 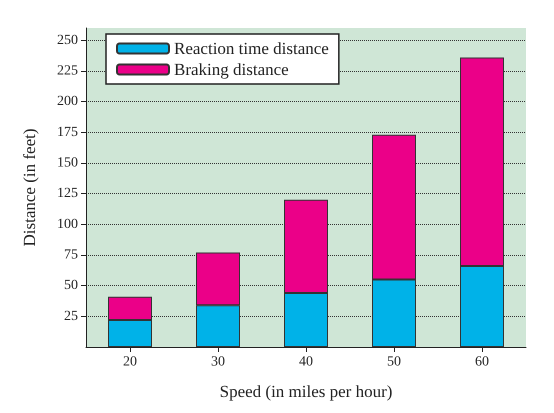 What do you see at coordinates (67, 102) in the screenshot?
I see `y-tick-label: 200` at bounding box center [67, 102].